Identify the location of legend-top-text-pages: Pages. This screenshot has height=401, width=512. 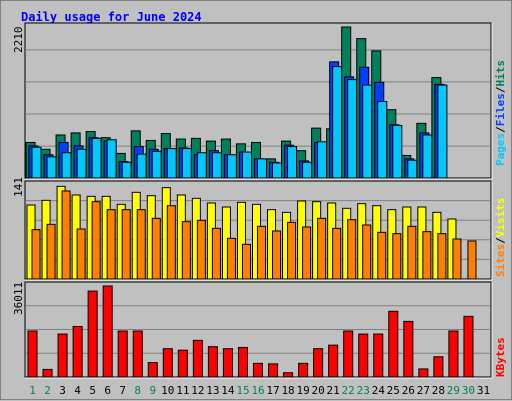
(500, 149).